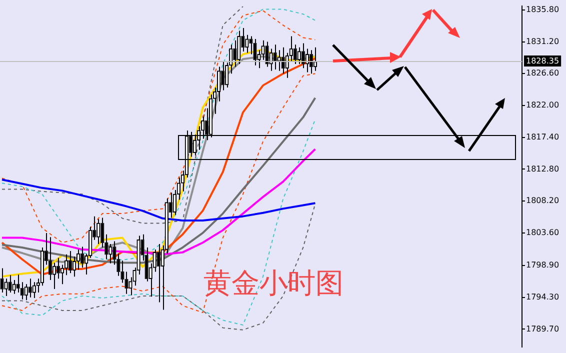 This screenshot has width=566, height=353. I want to click on y-tick-label: 1808.20, so click(543, 201).